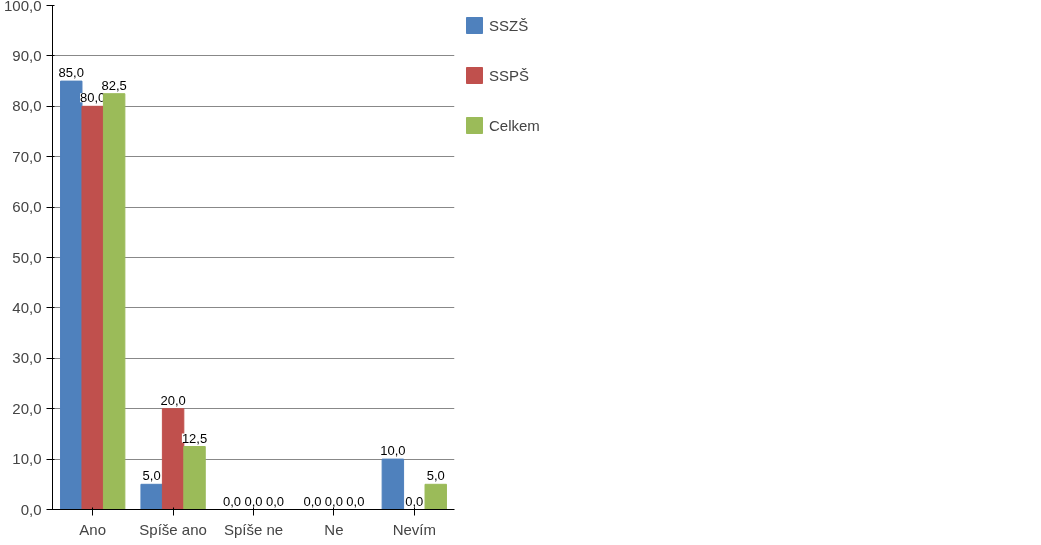  I want to click on x-tick-label: Spíše ano, so click(173, 529).